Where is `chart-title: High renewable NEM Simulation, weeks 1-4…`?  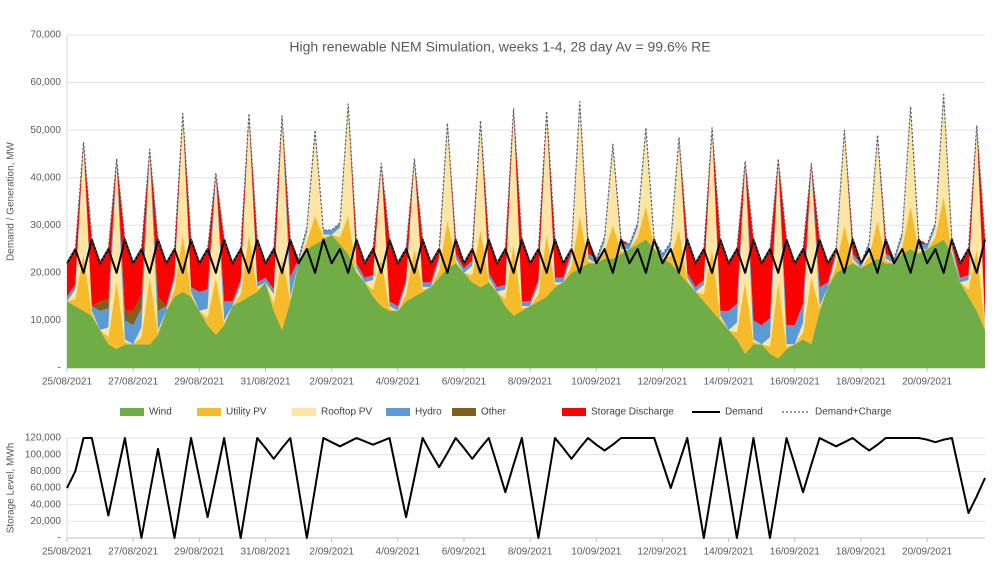
chart-title: High renewable NEM Simulation, weeks 1-4… is located at coordinates (499, 47).